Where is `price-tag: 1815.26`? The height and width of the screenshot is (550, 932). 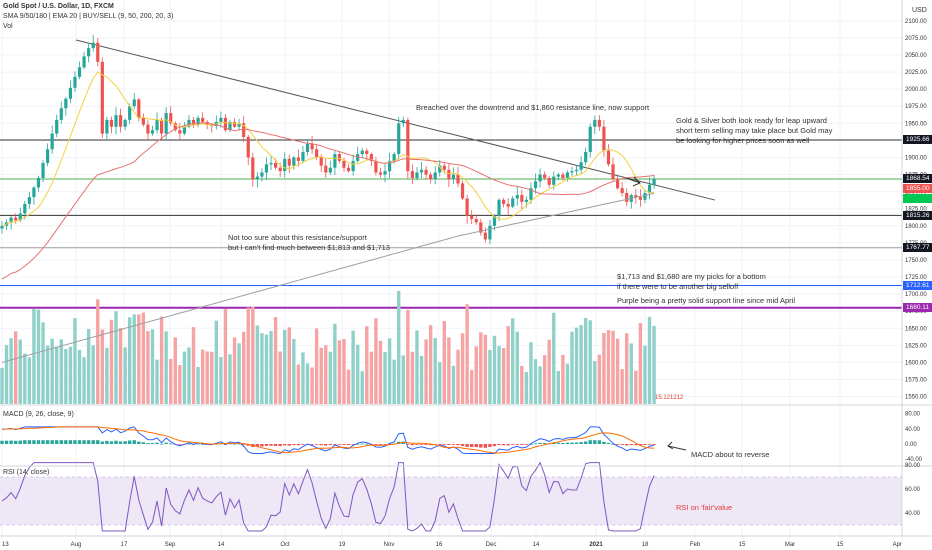 price-tag: 1815.26 is located at coordinates (917, 215).